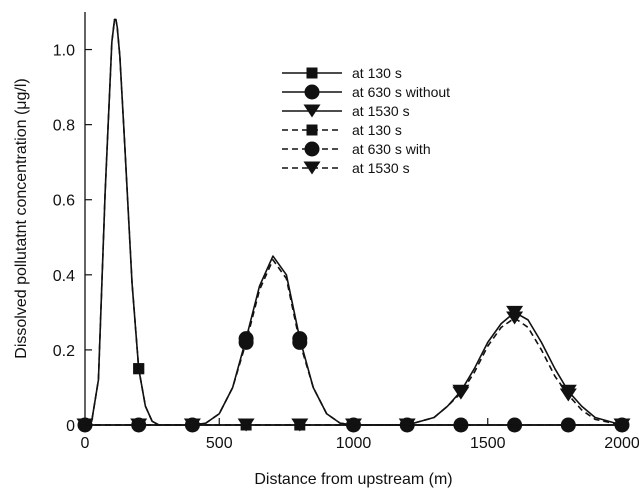 This screenshot has height=491, width=639. Describe the element at coordinates (621, 443) in the screenshot. I see `x-tick-label: 2000` at that location.